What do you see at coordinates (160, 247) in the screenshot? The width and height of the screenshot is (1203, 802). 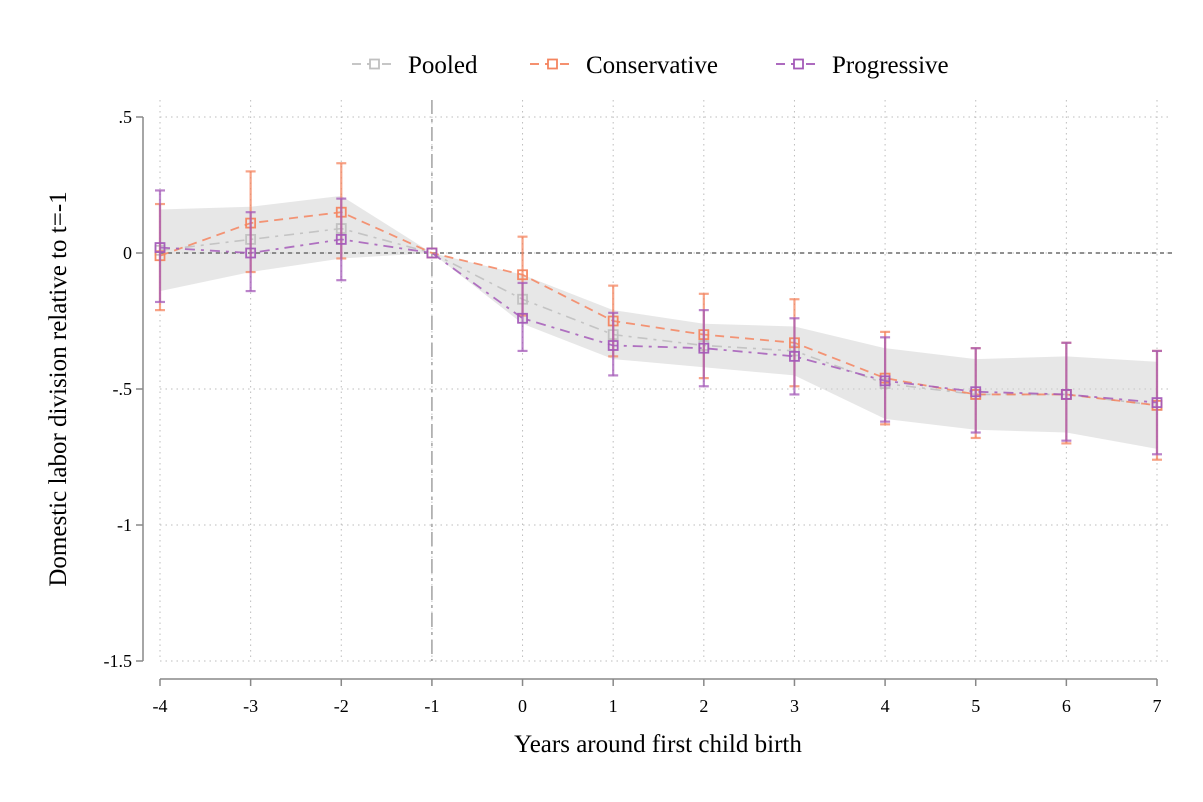 I see `marker-progressive--4` at bounding box center [160, 247].